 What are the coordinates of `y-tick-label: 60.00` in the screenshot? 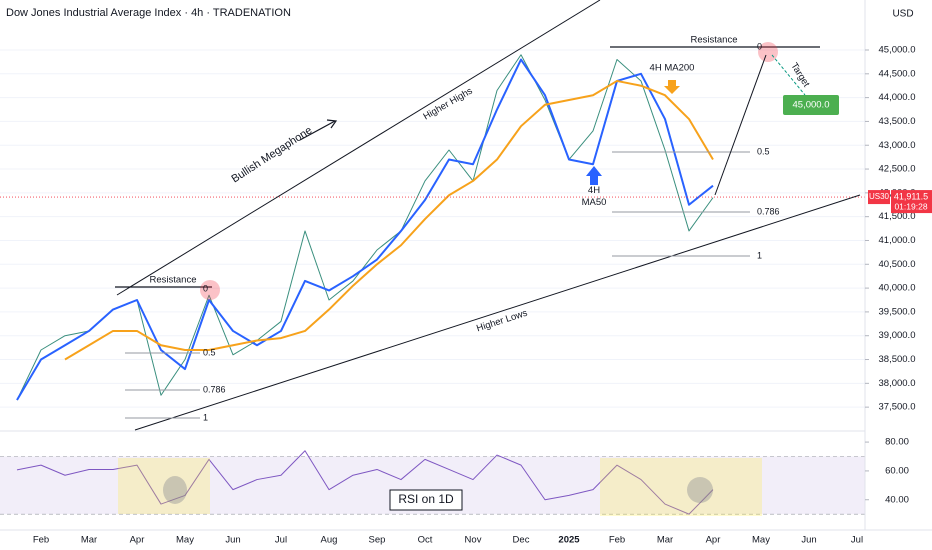 It's located at (897, 470).